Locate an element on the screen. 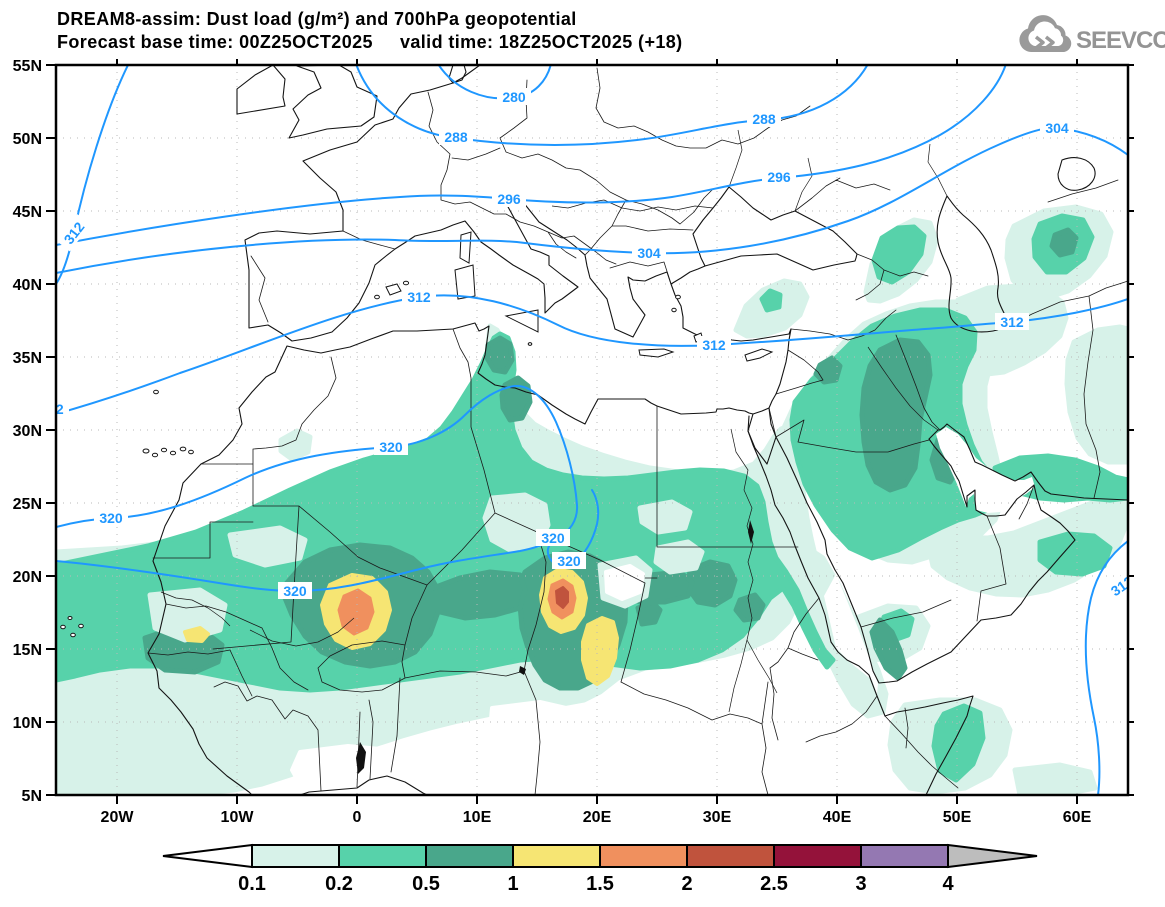 The image size is (1165, 907). x-axis-label: 0 is located at coordinates (357, 817).